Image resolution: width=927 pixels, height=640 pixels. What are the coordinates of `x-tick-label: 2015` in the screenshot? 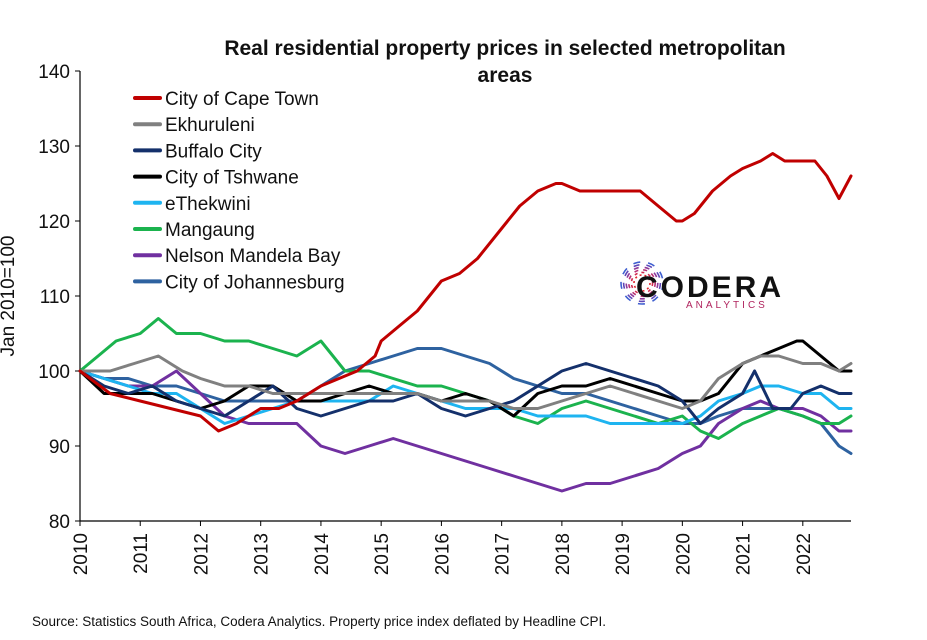 It's located at (382, 554).